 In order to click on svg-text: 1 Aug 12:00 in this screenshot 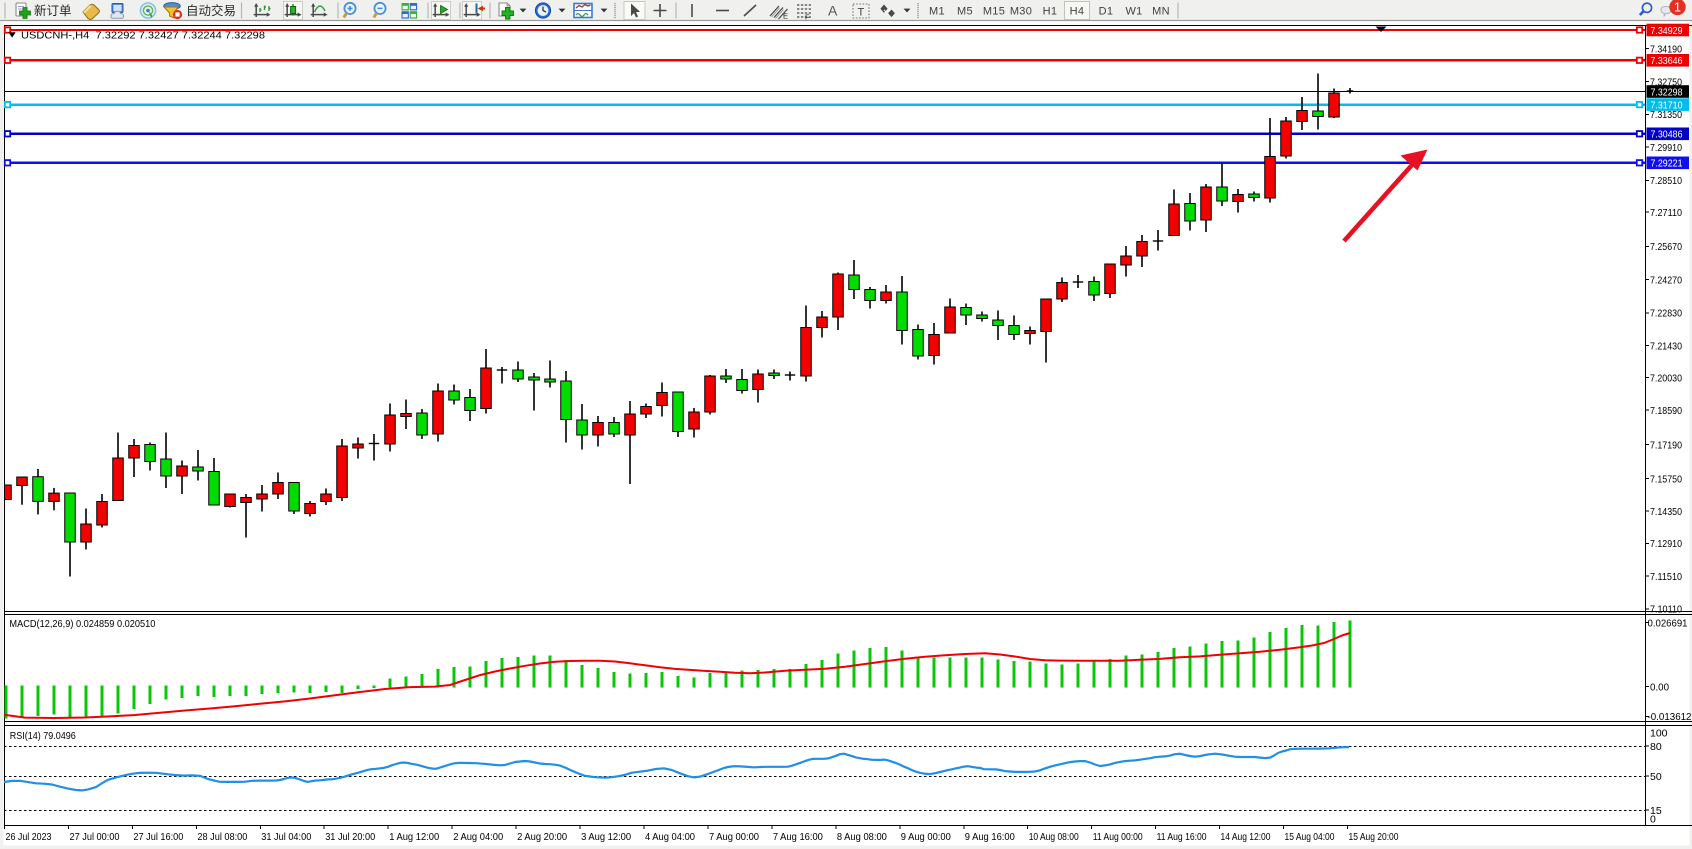, I will do `click(414, 837)`.